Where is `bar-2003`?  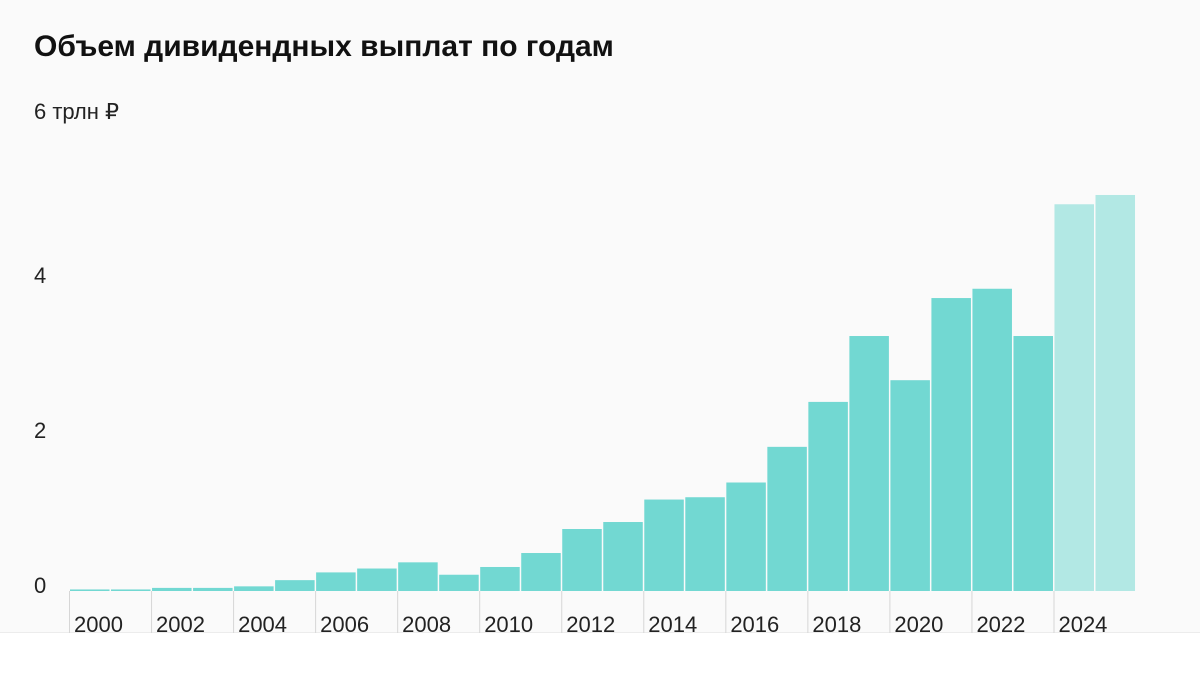
bar-2003 is located at coordinates (213, 589).